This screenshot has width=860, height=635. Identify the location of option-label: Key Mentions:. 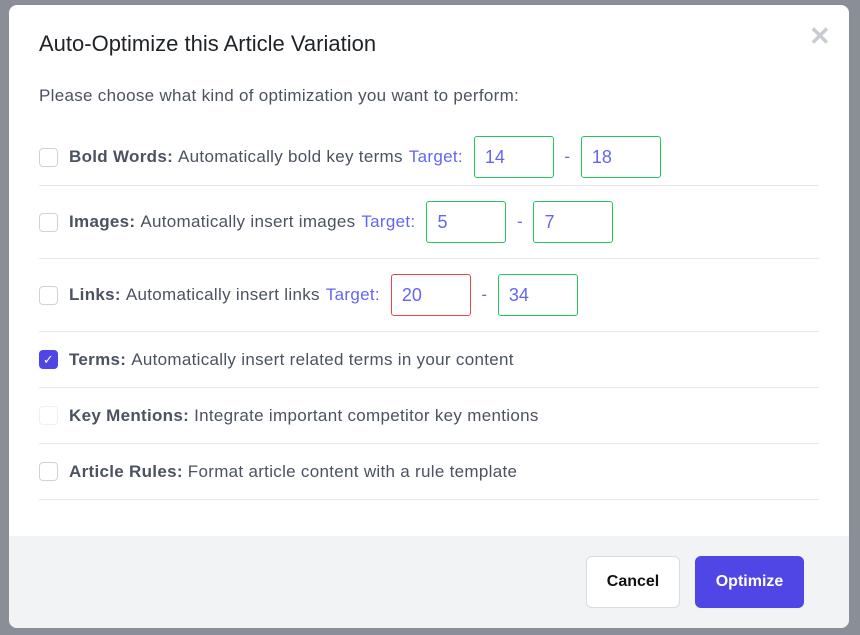
(129, 415).